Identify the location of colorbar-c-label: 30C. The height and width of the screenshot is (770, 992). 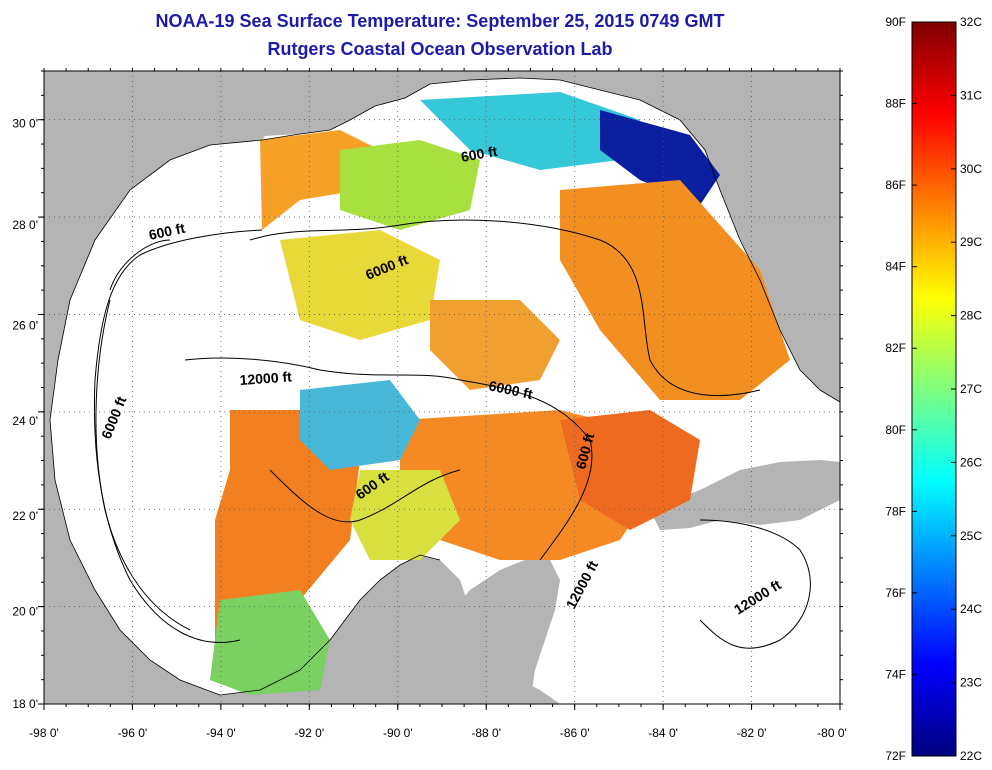
(971, 169).